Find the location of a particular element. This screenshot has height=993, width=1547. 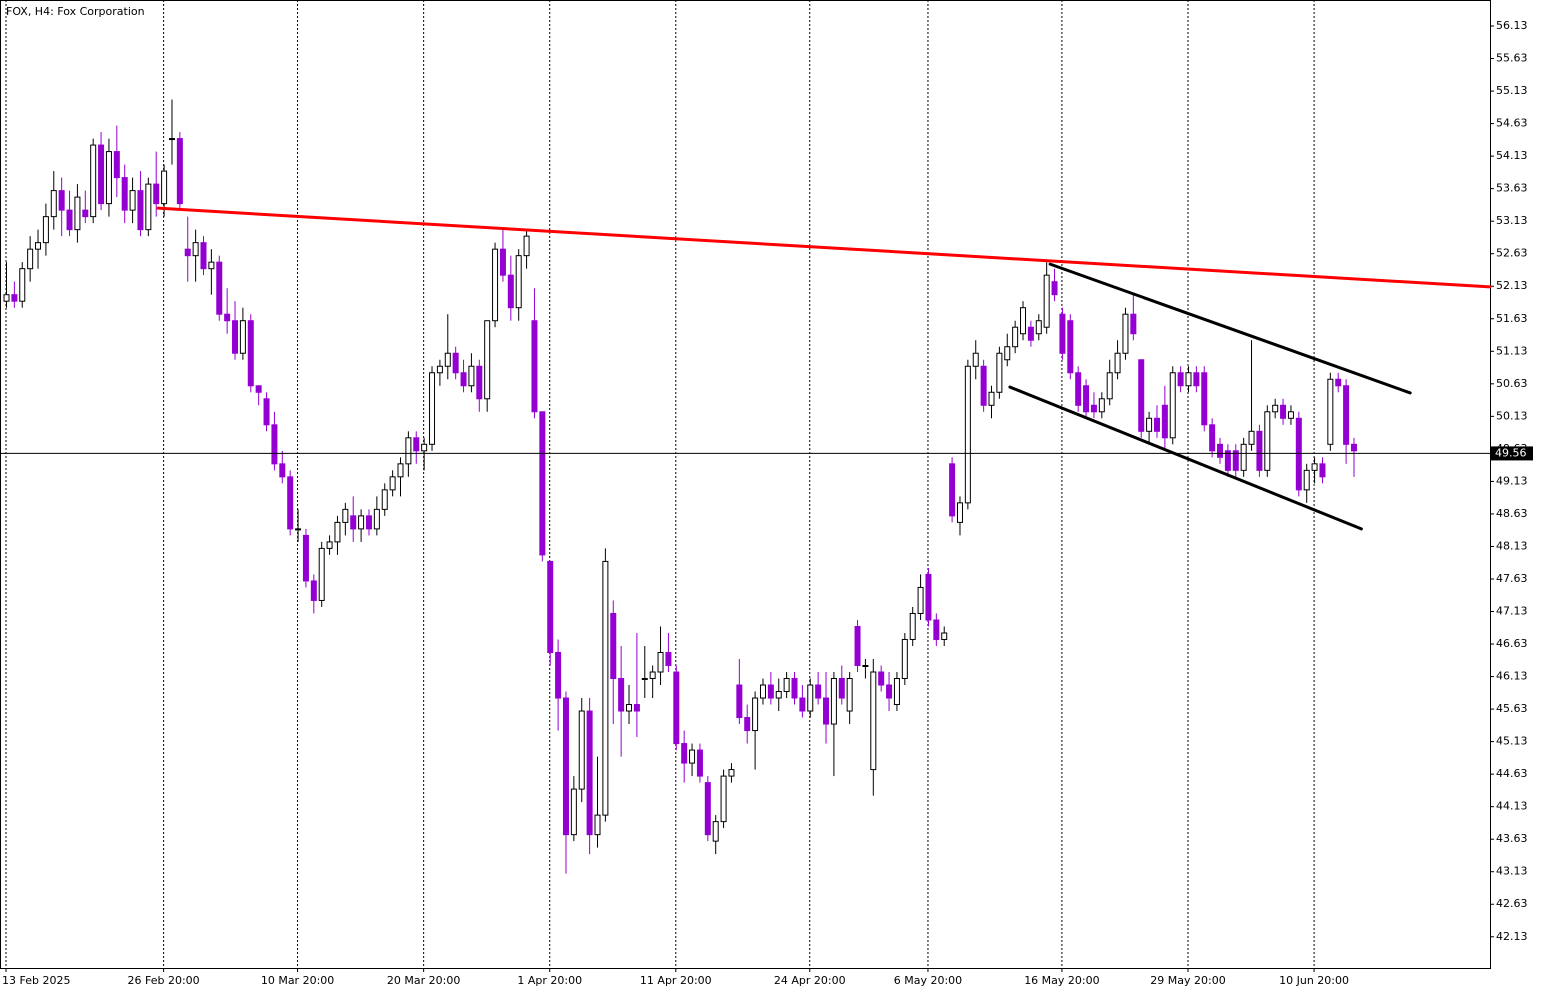

x-tick-label: 29 May 20:00 is located at coordinates (1187, 980).